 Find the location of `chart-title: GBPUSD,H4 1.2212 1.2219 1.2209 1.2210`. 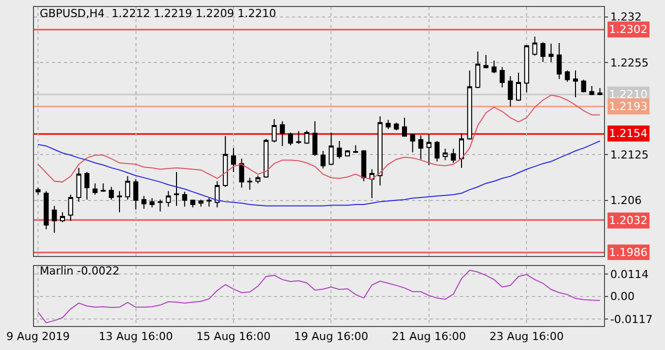

chart-title: GBPUSD,H4 1.2212 1.2219 1.2209 1.2210 is located at coordinates (158, 13).